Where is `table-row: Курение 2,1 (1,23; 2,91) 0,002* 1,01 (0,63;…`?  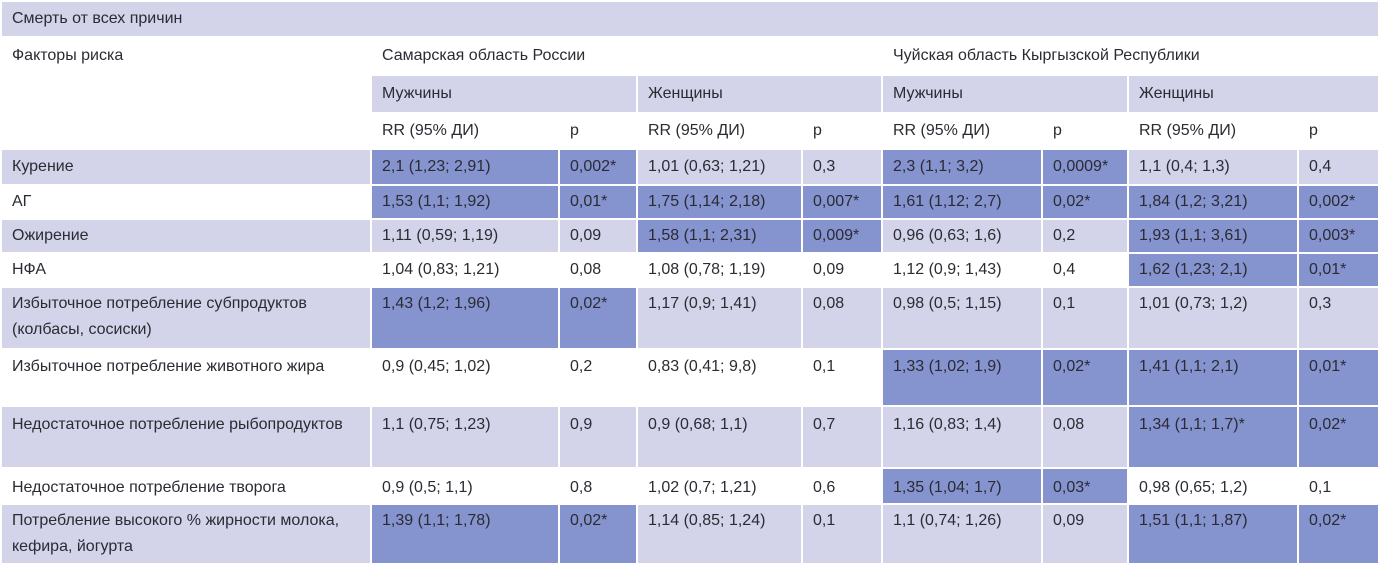 table-row: Курение 2,1 (1,23; 2,91) 0,002* 1,01 (0,63;… is located at coordinates (689, 167).